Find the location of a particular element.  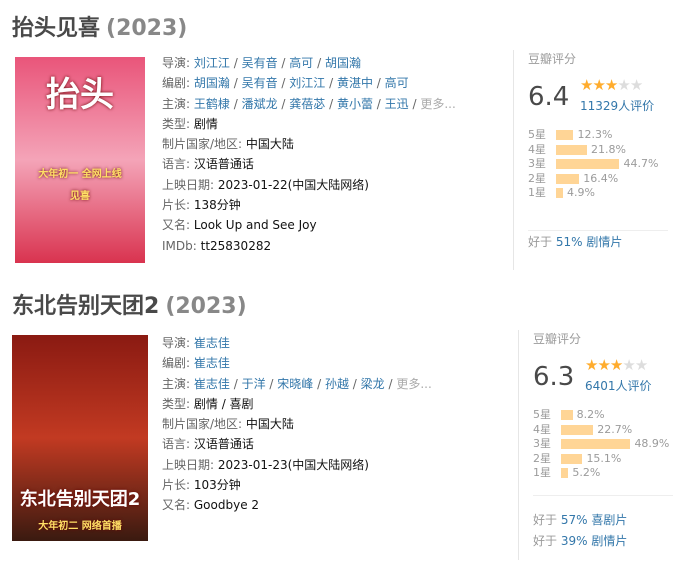

person-link: 龚蓓苾 is located at coordinates (307, 103).